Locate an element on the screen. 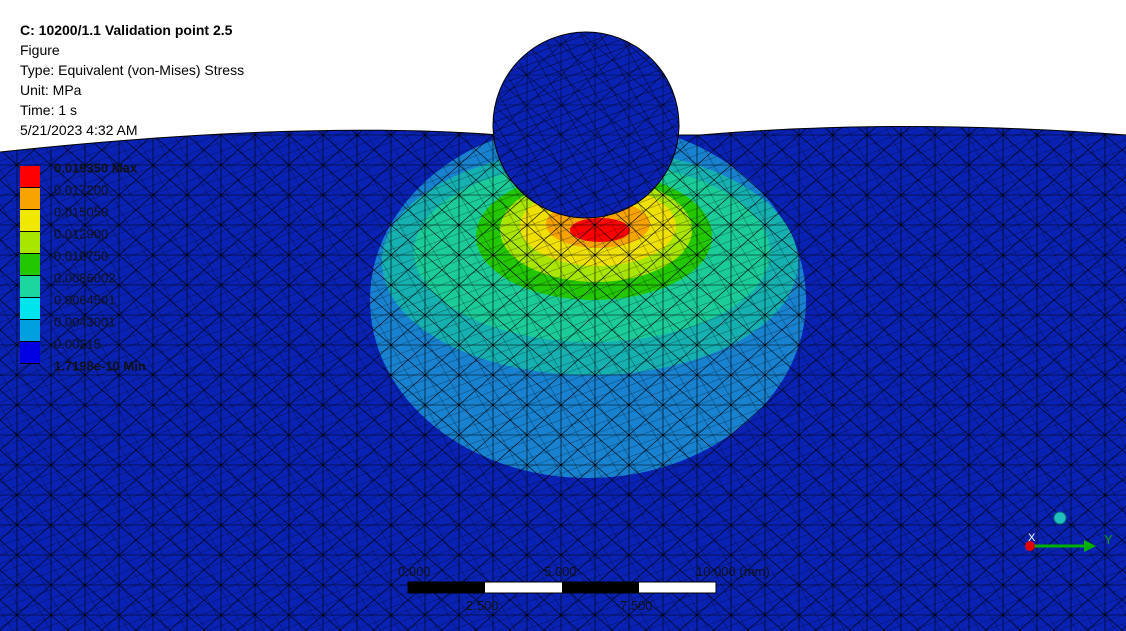 Image resolution: width=1126 pixels, height=631 pixels. scale-label-5: 5.000 is located at coordinates (560, 571).